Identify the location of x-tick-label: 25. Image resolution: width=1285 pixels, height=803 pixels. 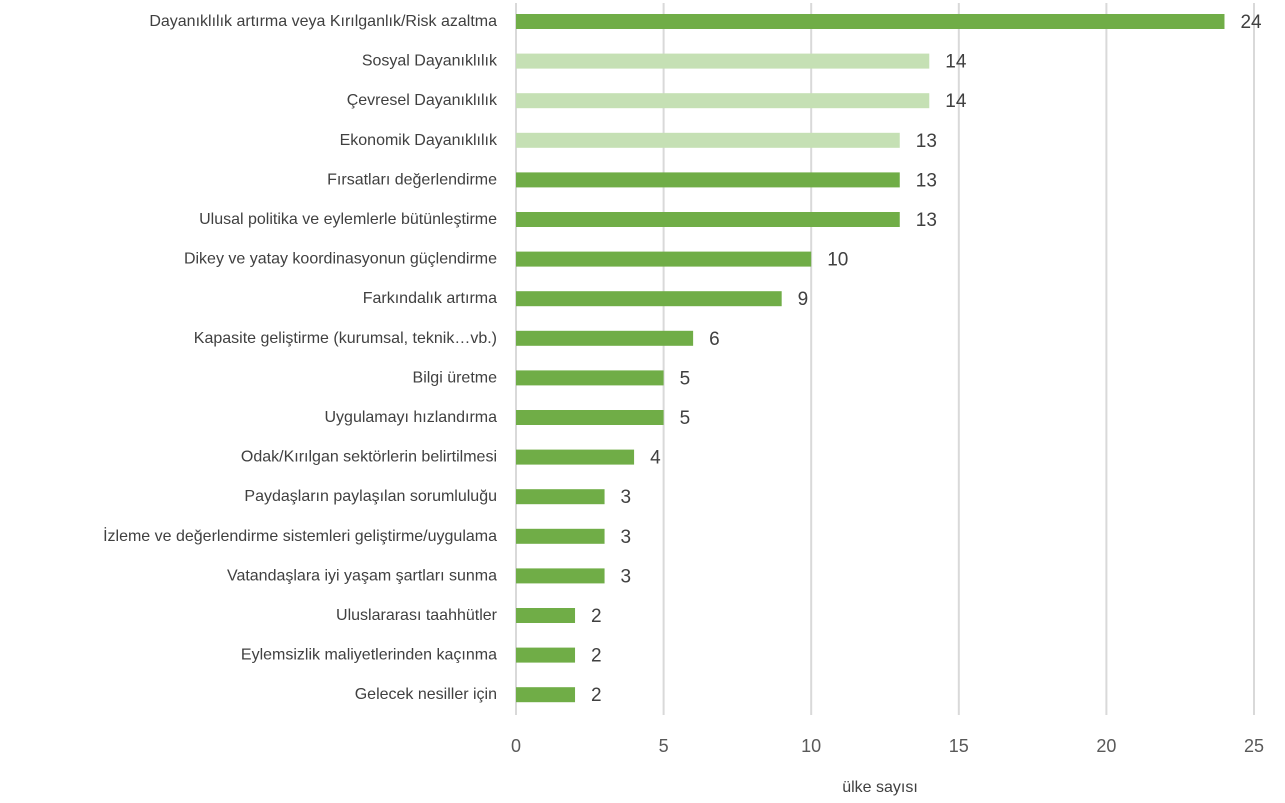
(1254, 746).